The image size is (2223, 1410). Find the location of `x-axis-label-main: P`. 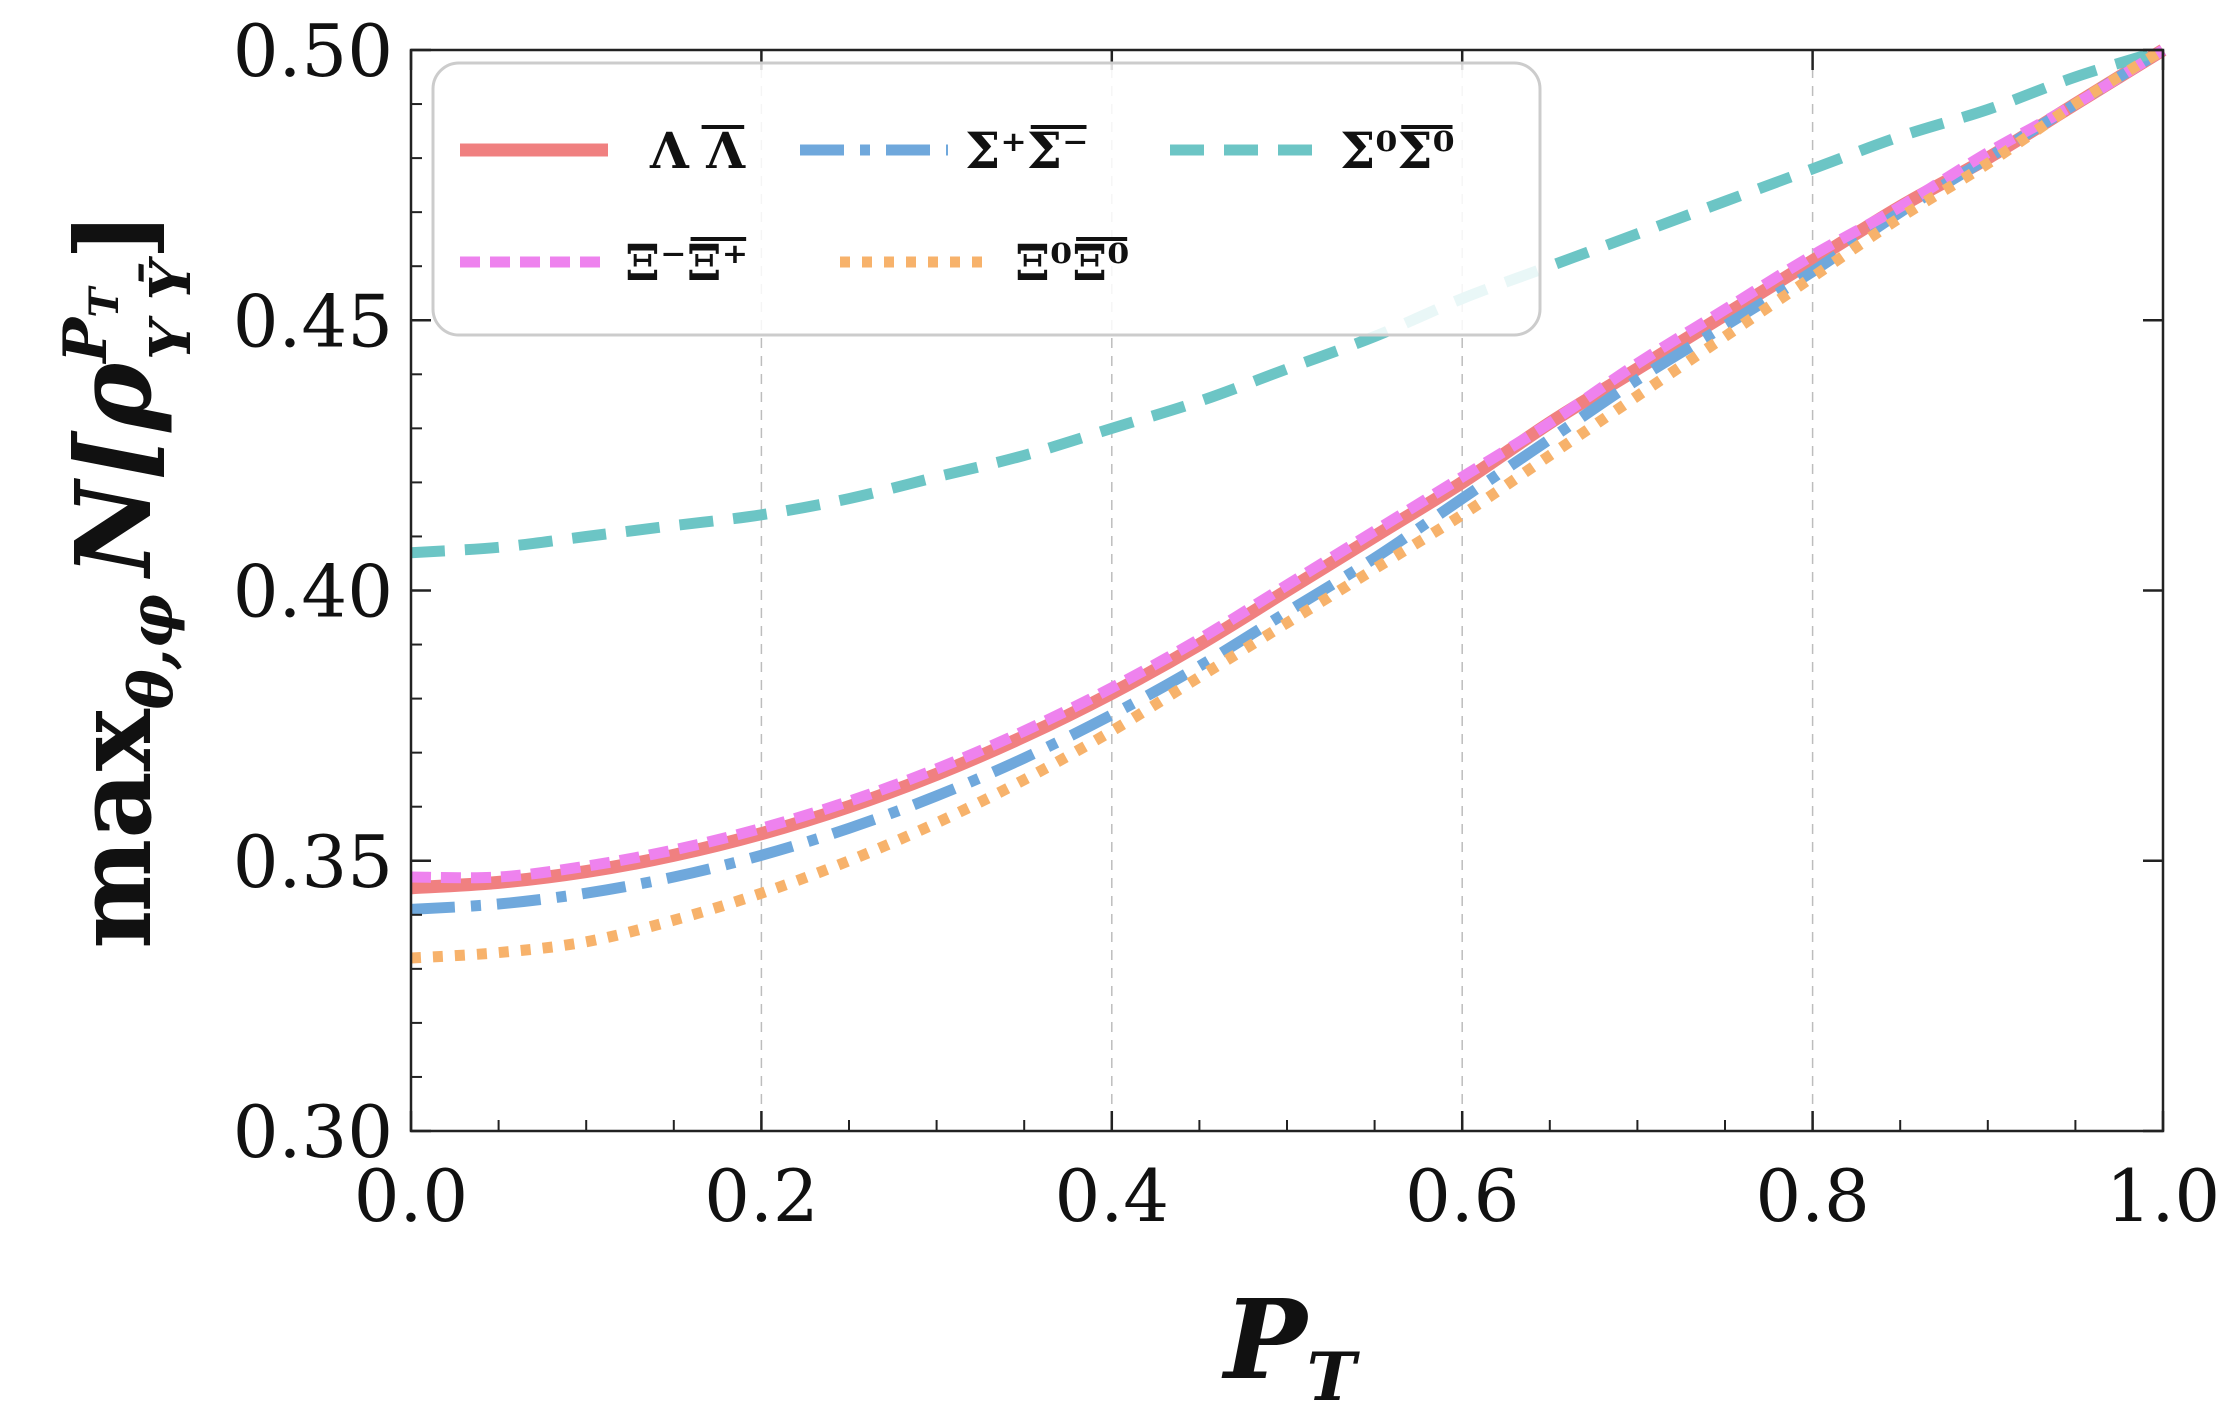

x-axis-label-main: P is located at coordinates (1265, 1339).